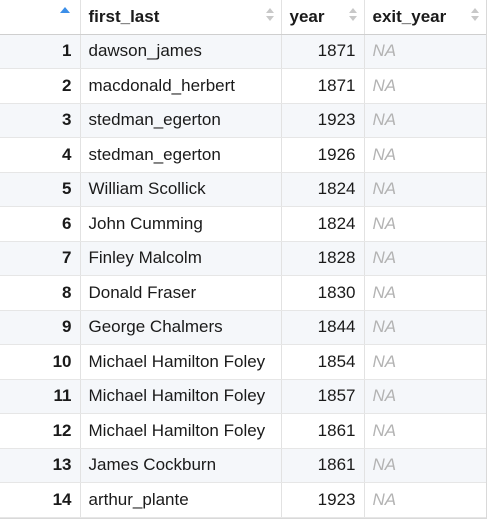  I want to click on column-header-label: year, so click(307, 16).